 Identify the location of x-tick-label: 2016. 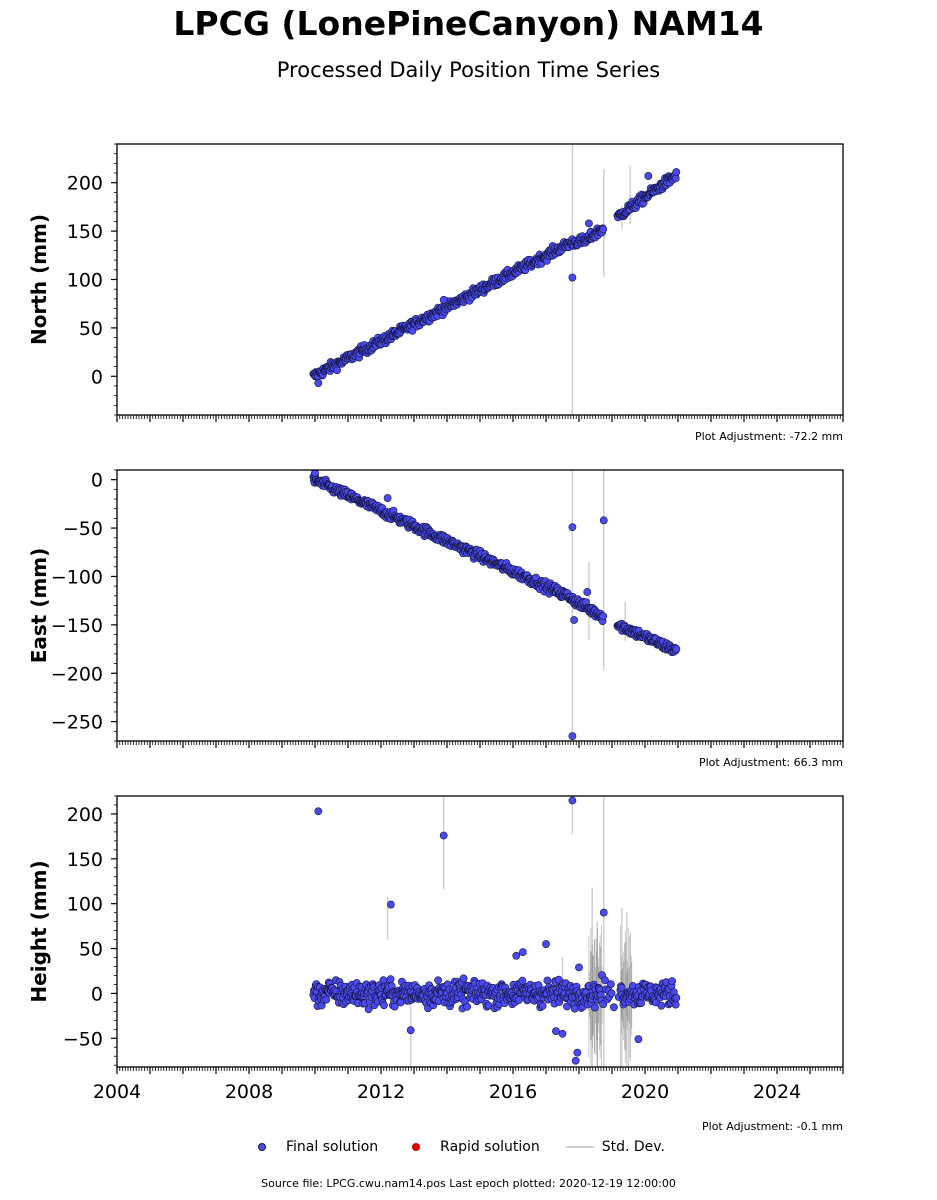
(513, 1092).